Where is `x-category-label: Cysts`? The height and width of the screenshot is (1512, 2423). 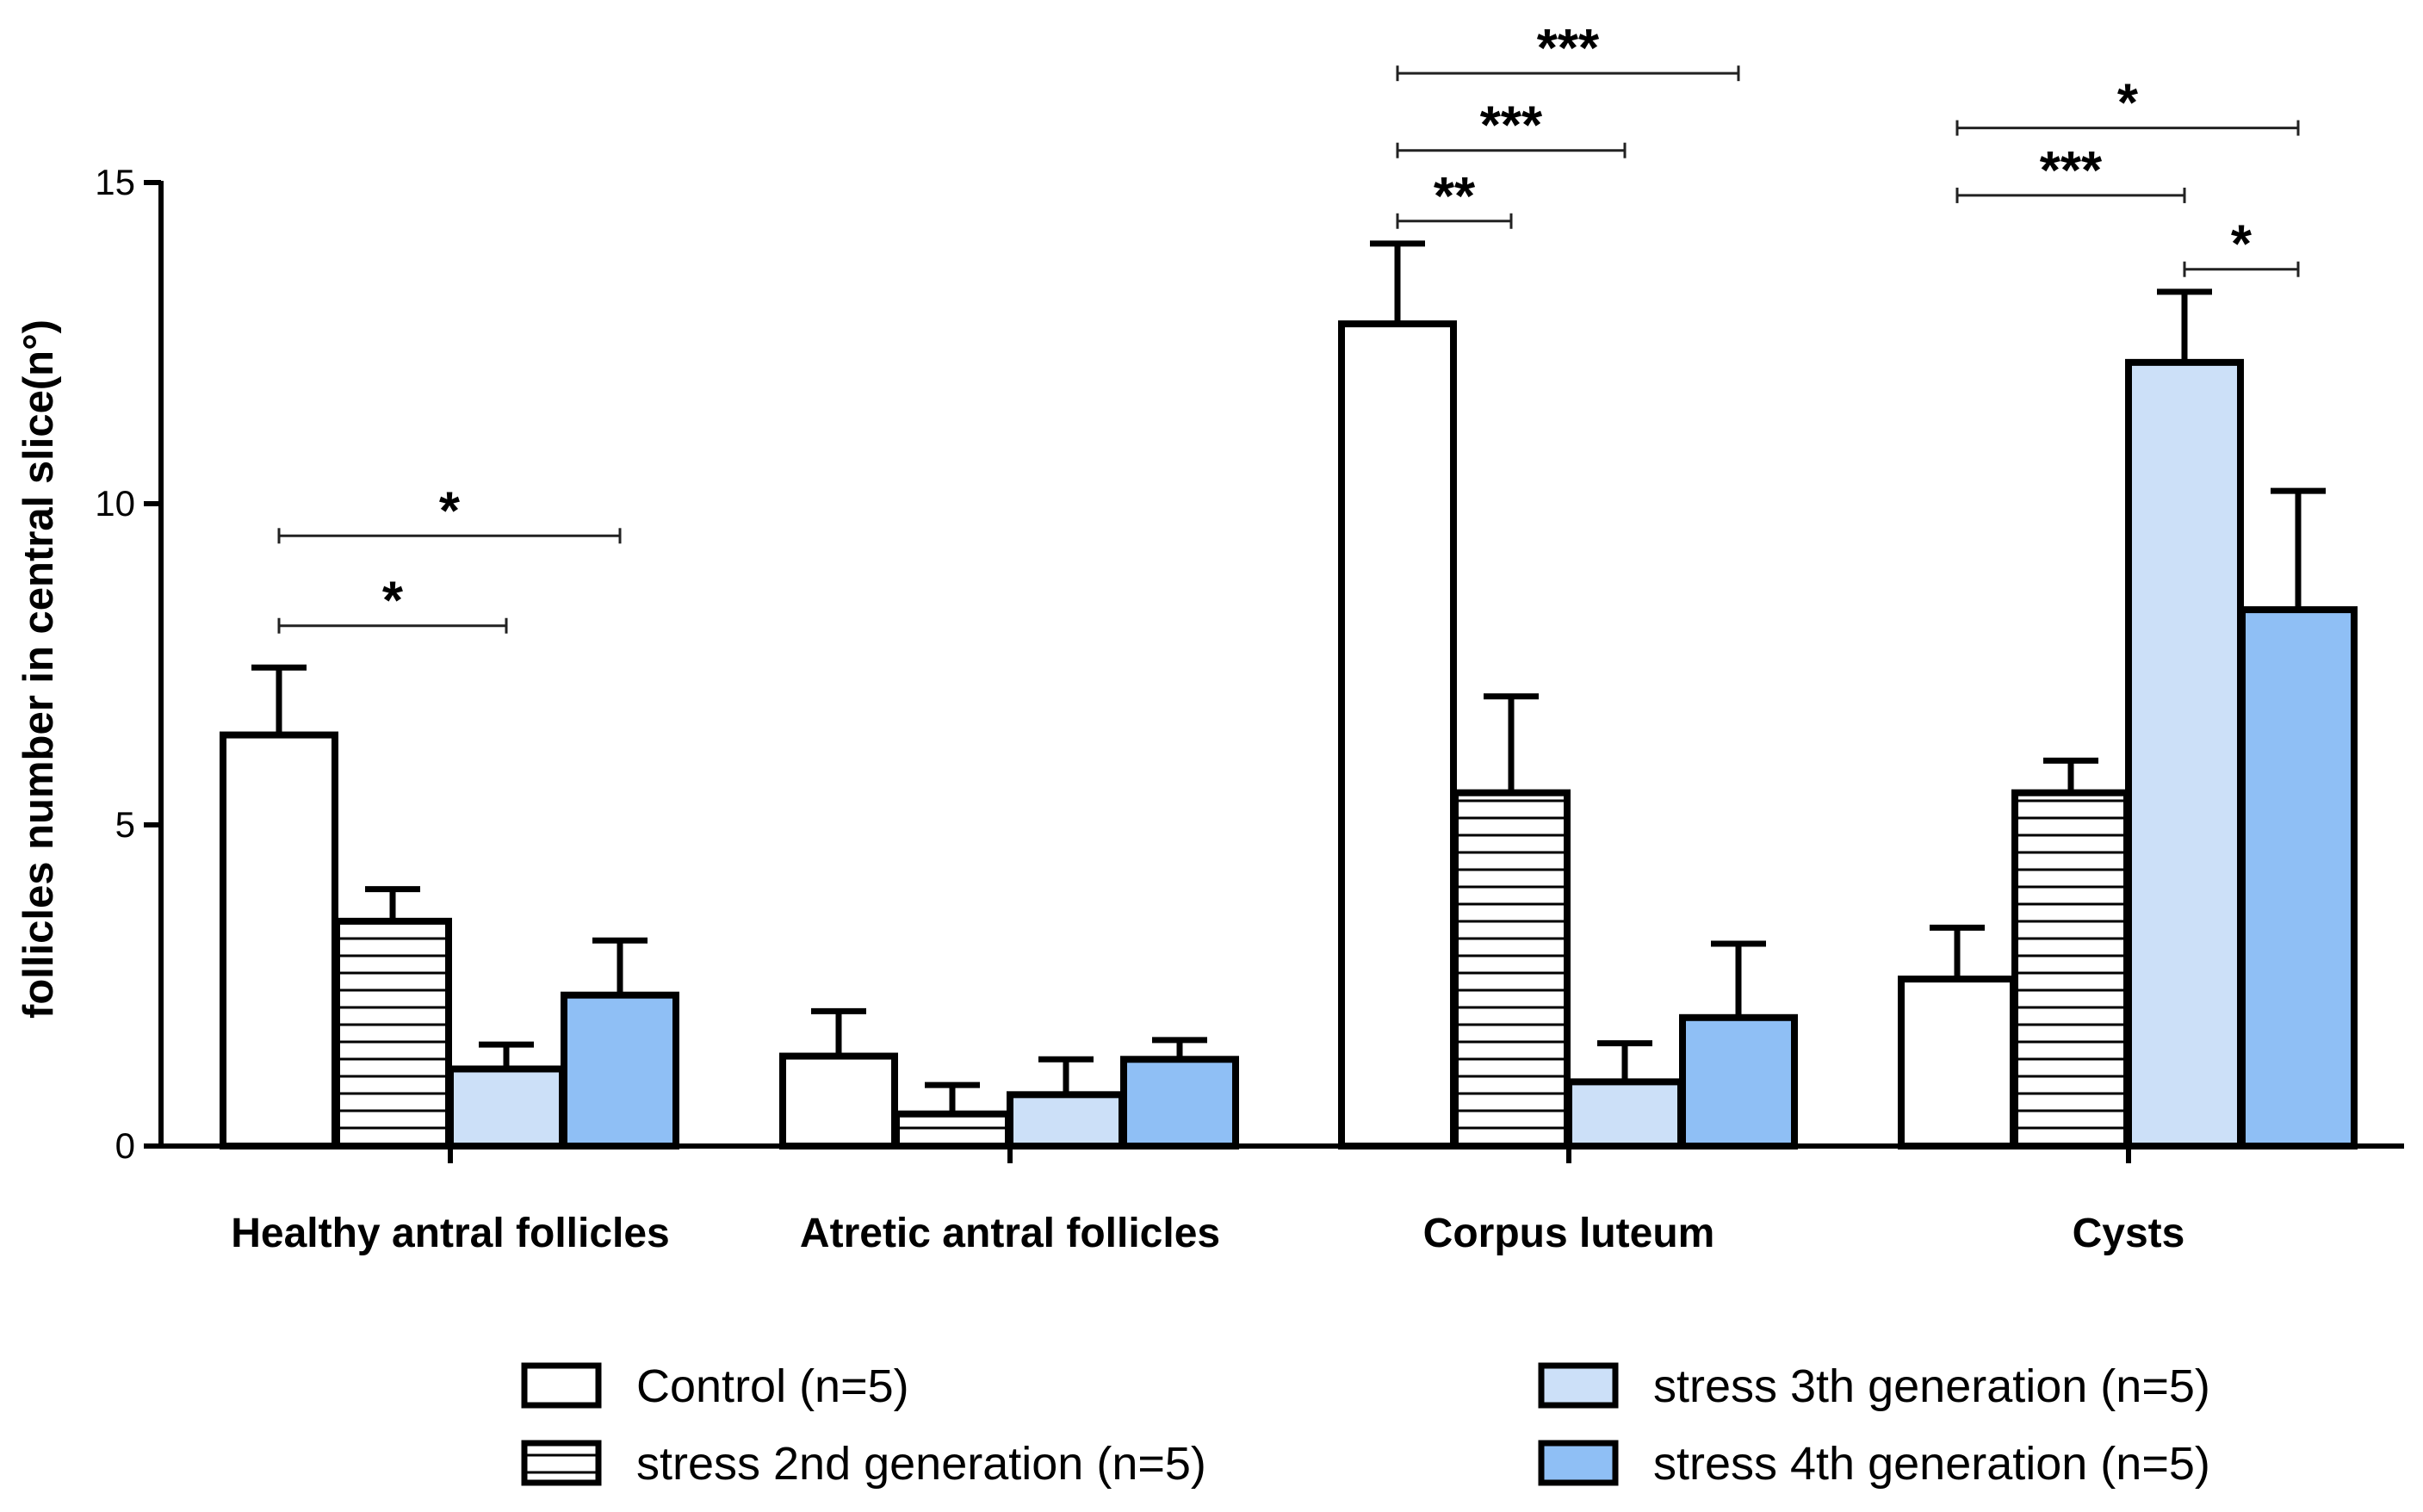 x-category-label: Cysts is located at coordinates (2129, 1233).